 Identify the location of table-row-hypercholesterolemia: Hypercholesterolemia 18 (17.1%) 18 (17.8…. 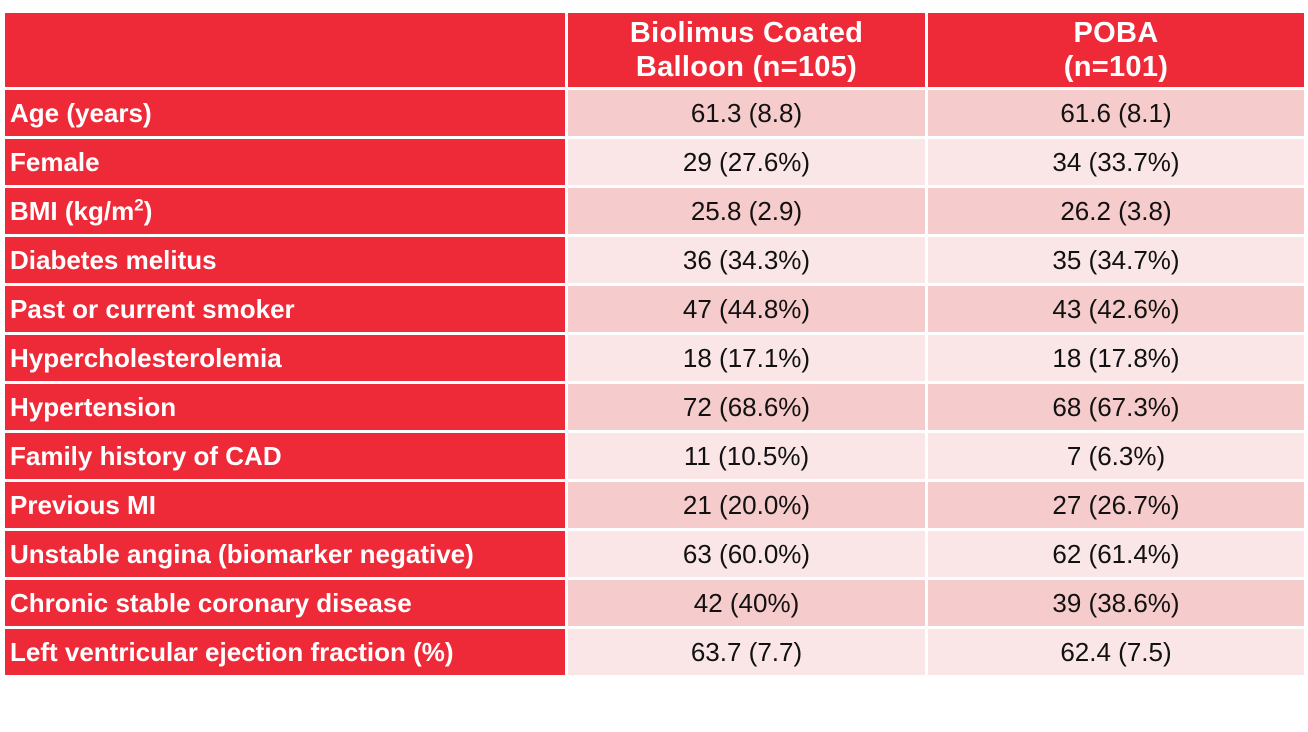
(654, 358).